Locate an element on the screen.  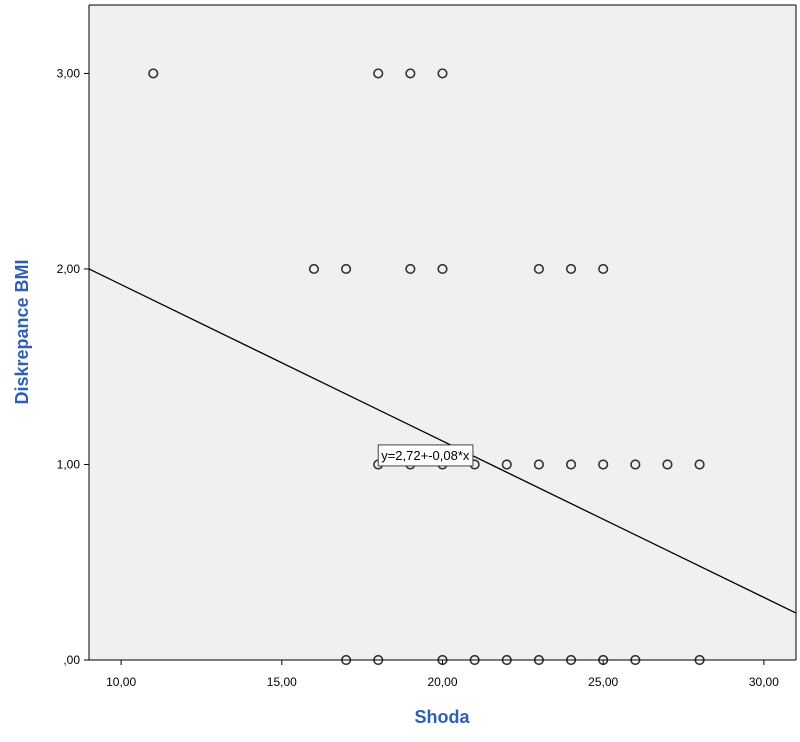
x-axis-title: Shoda is located at coordinates (442, 717).